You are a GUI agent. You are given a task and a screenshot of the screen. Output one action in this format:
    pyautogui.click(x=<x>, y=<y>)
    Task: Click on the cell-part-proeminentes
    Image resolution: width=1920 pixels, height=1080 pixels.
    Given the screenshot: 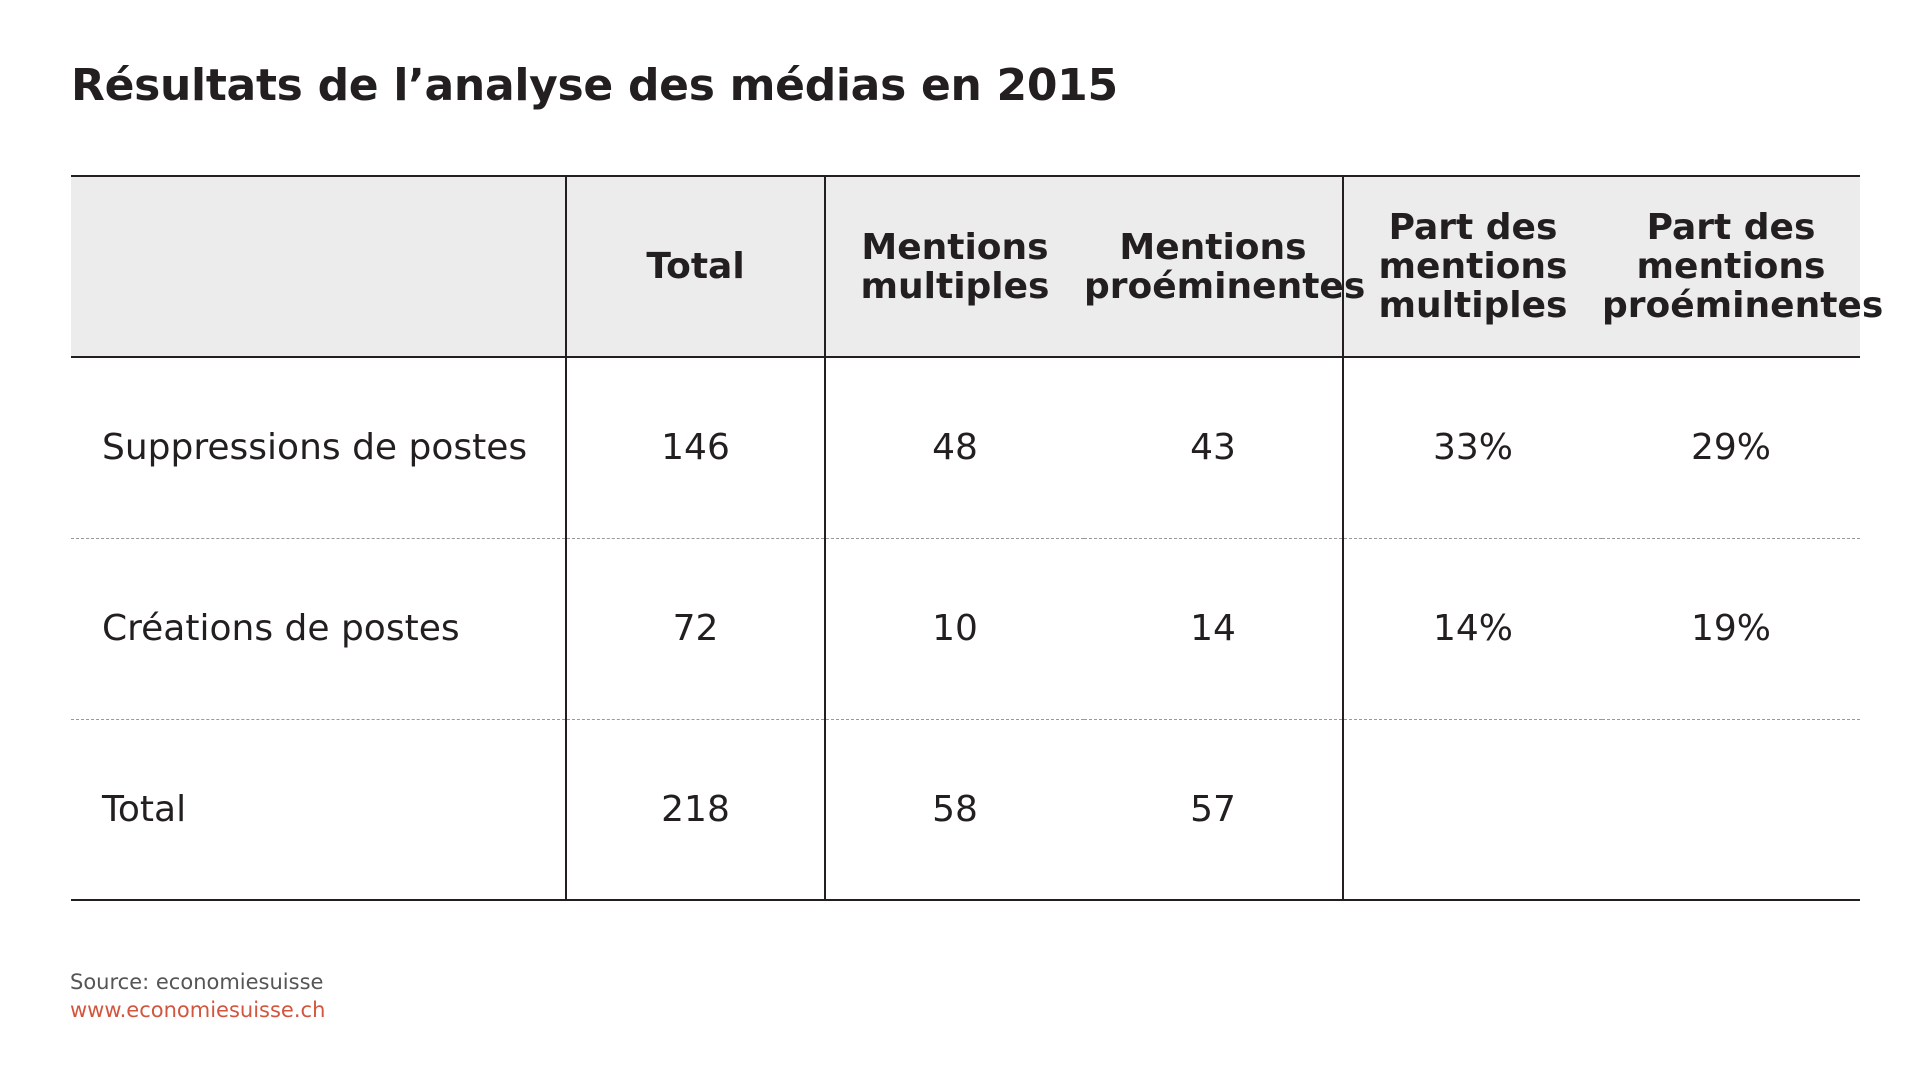 What is the action you would take?
    pyautogui.click(x=1731, y=810)
    